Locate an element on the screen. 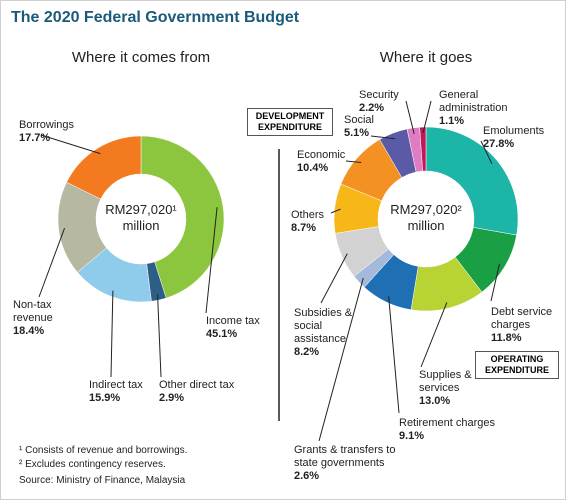 The height and width of the screenshot is (500, 566). center-label: RM297,020¹ is located at coordinates (141, 209).